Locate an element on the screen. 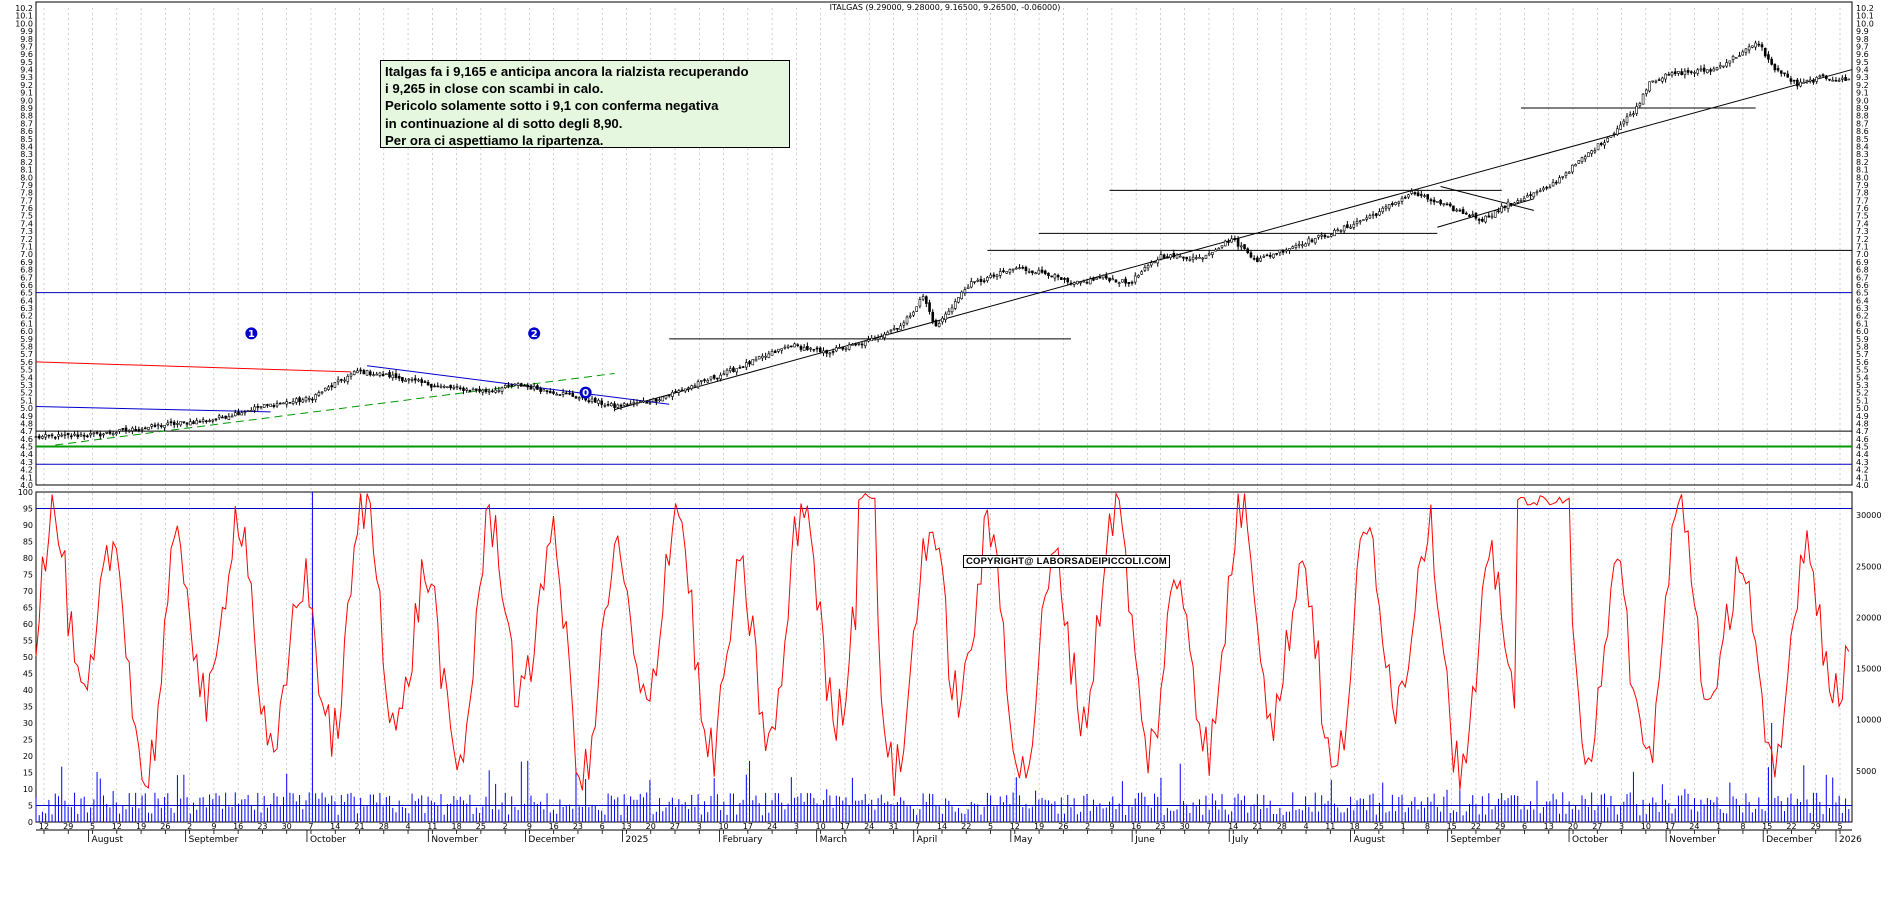 The width and height of the screenshot is (1890, 902). day-tick: 1 is located at coordinates (1718, 826).